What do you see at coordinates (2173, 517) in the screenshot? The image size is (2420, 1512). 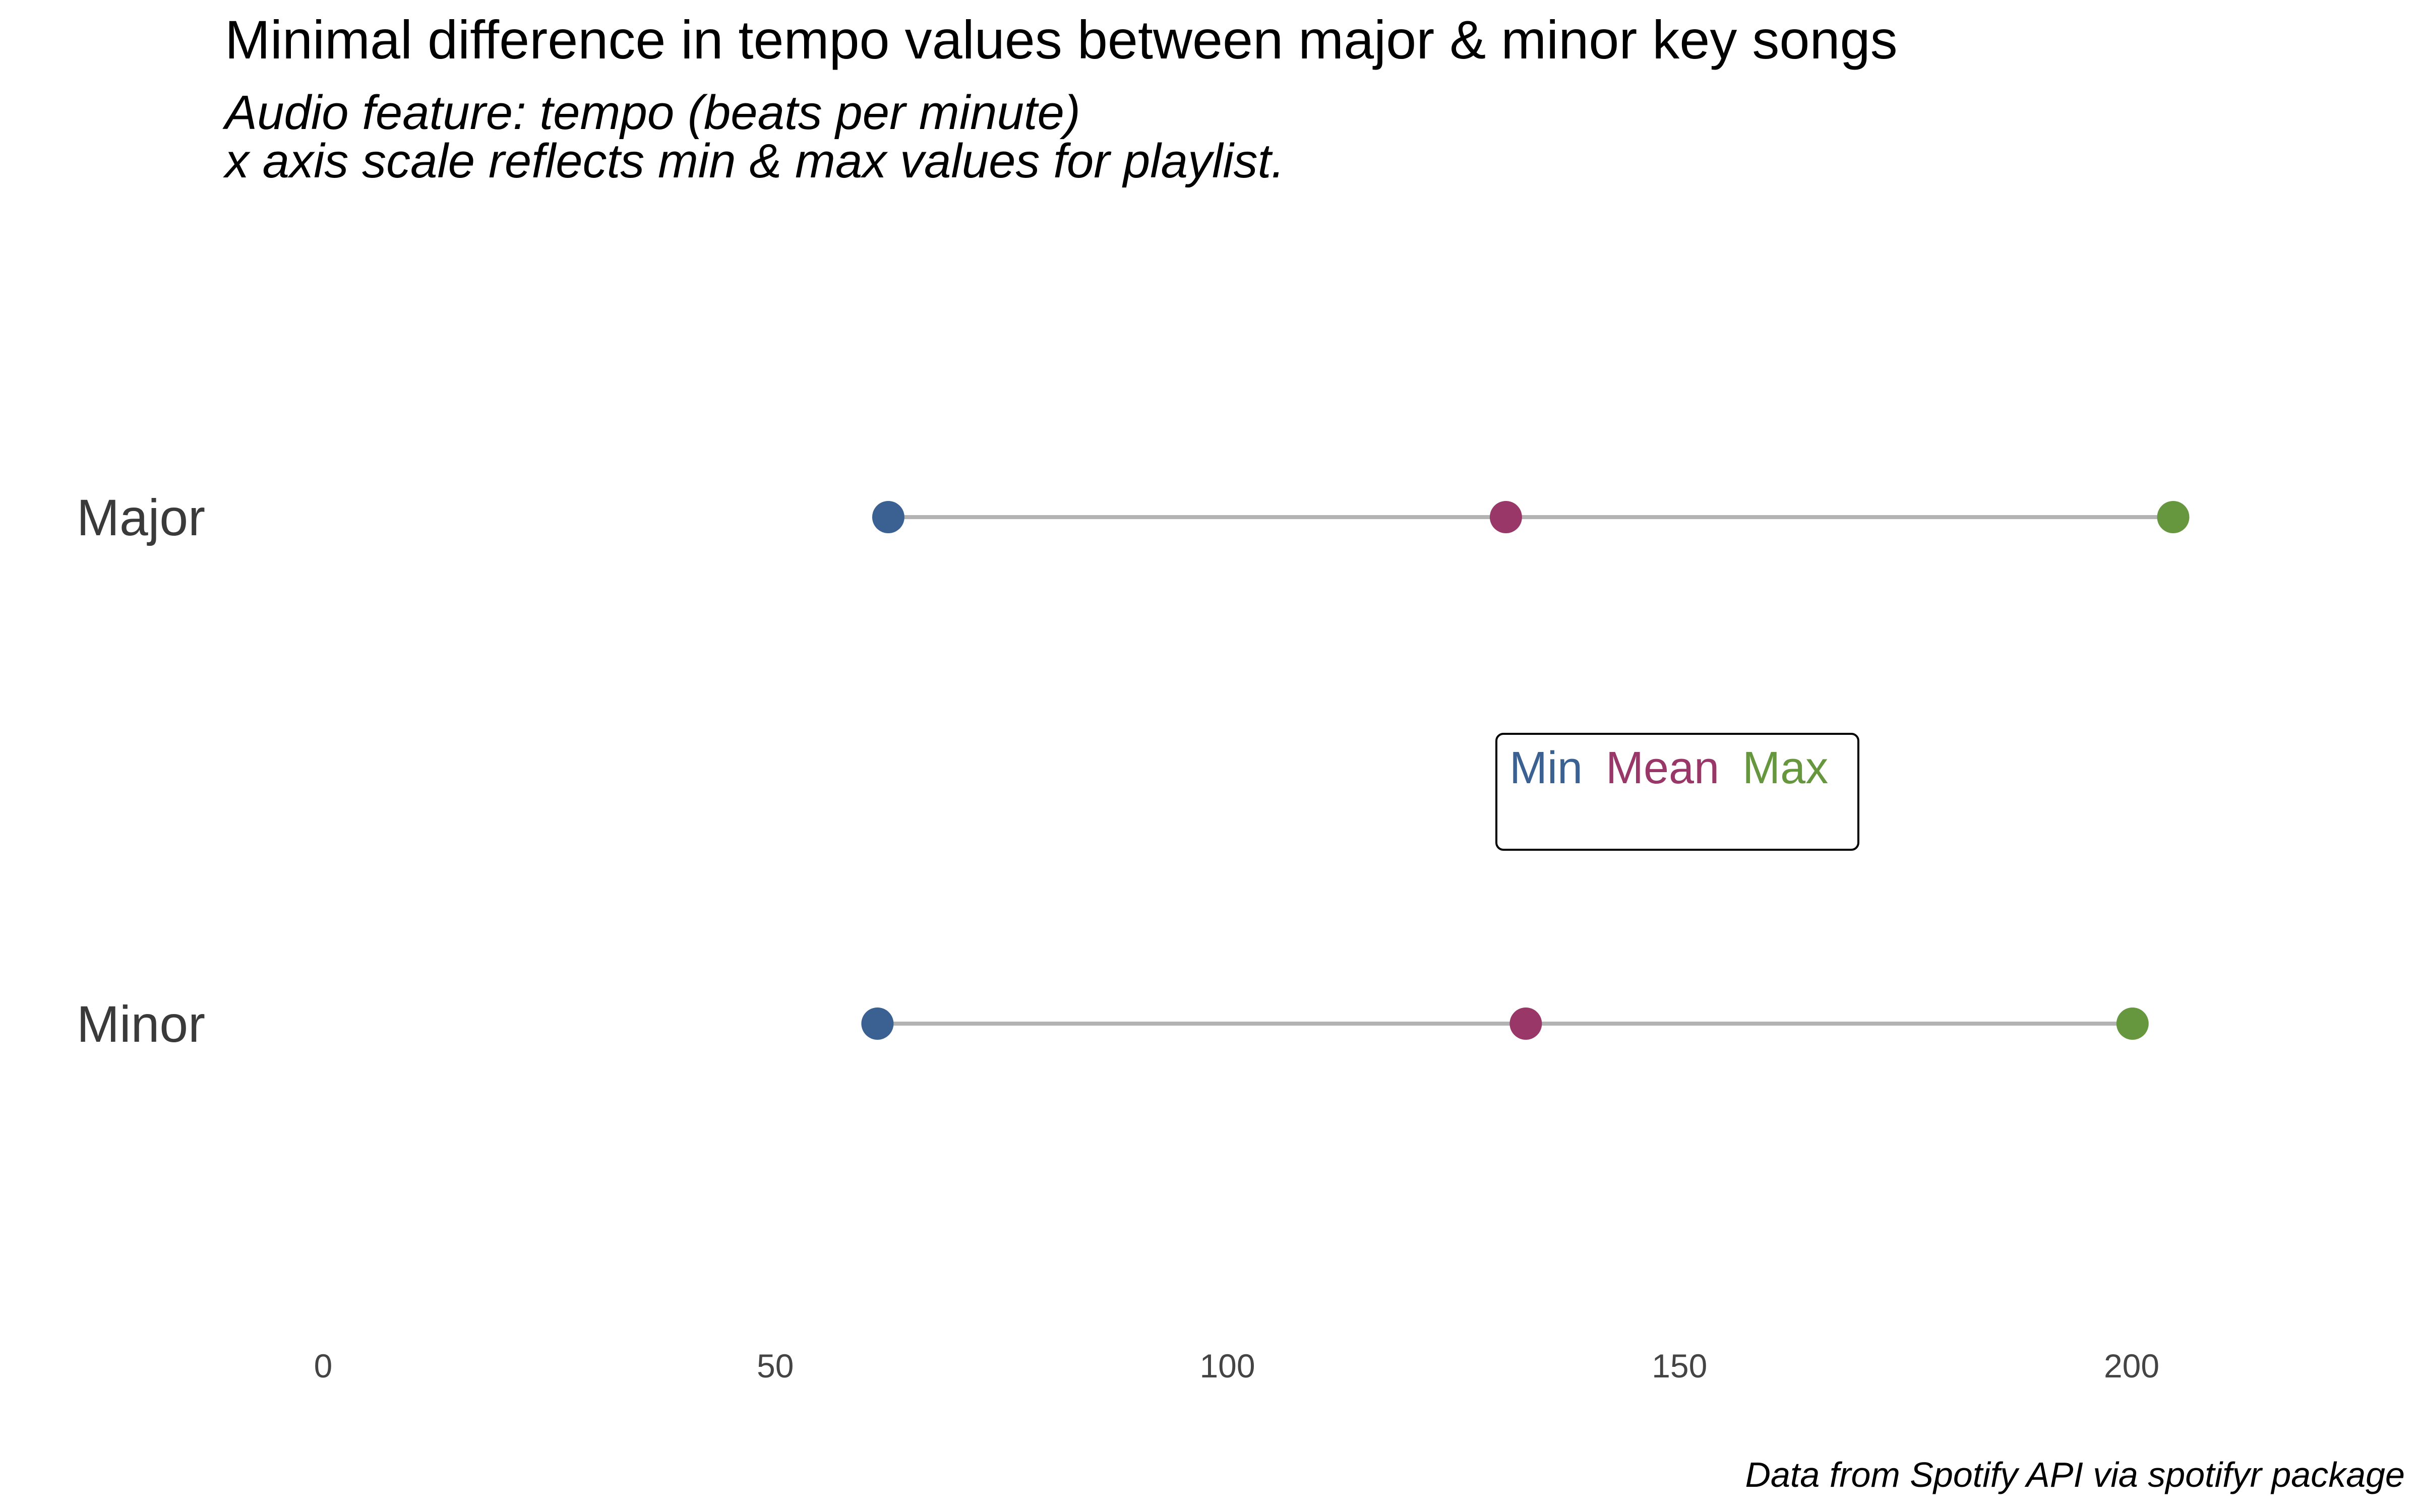 I see `major-max-point` at bounding box center [2173, 517].